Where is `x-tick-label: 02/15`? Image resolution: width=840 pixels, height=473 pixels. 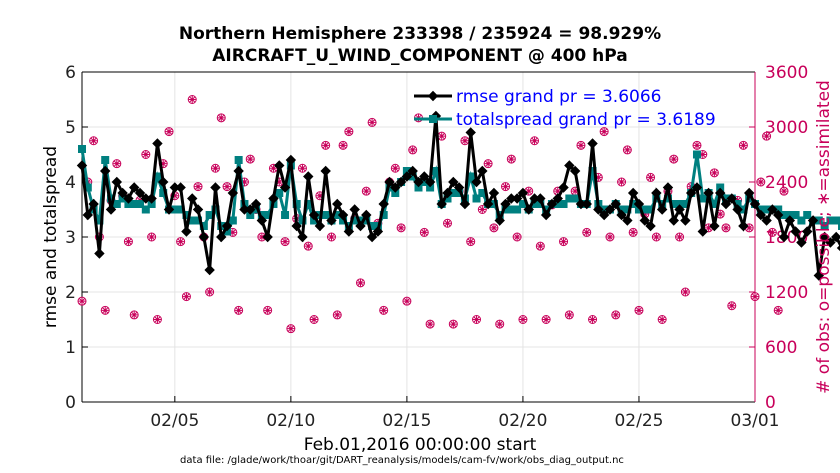
x-tick-label: 02/15 is located at coordinates (406, 421).